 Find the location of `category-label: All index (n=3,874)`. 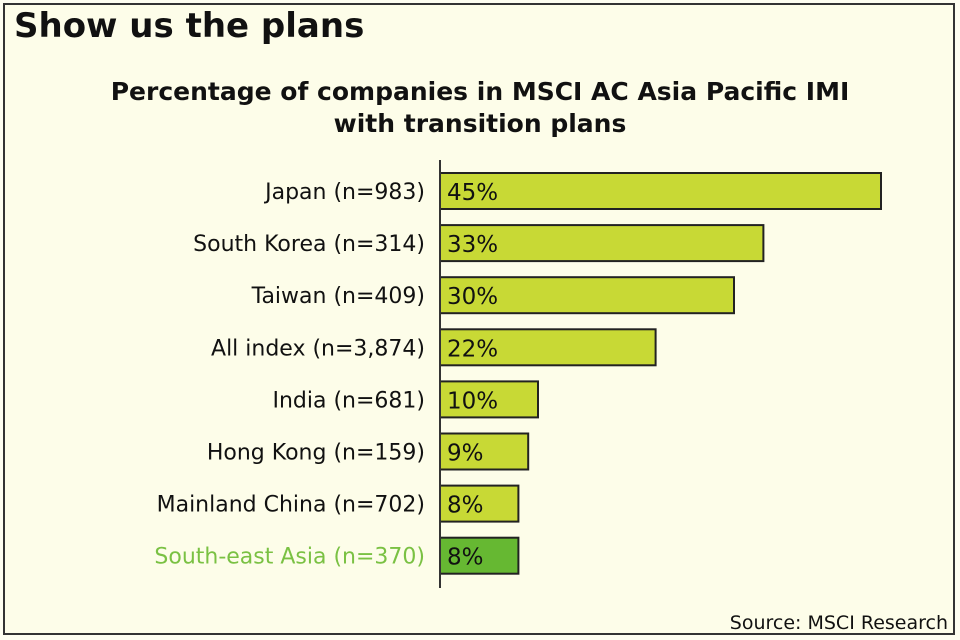

category-label: All index (n=3,874) is located at coordinates (318, 348).